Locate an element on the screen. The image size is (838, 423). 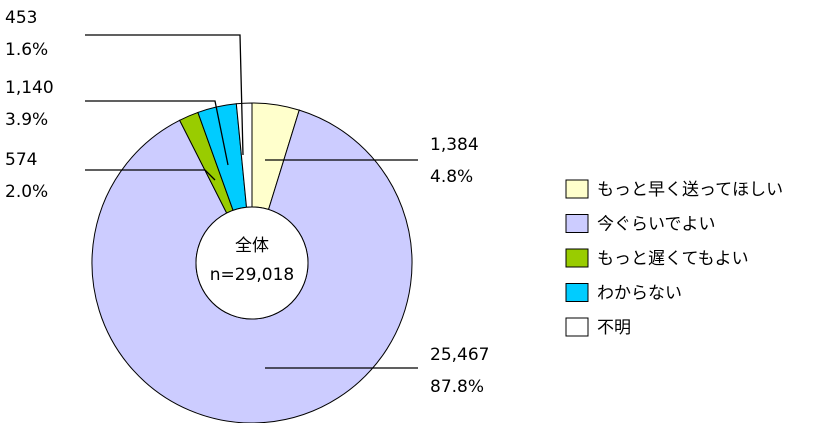
value-label: 25,467 is located at coordinates (459, 355).